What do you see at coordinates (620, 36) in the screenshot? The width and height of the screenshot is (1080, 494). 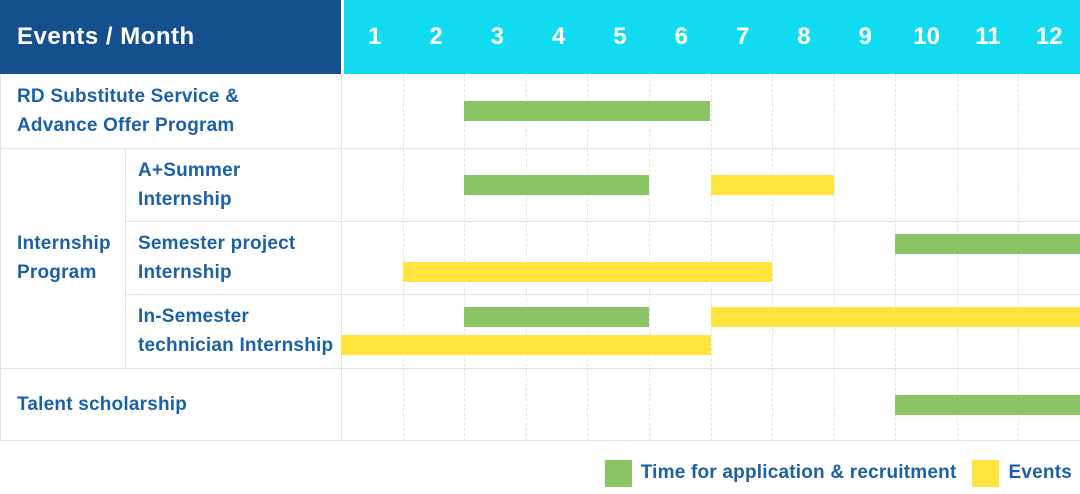 I see `month-header-cell: 5` at bounding box center [620, 36].